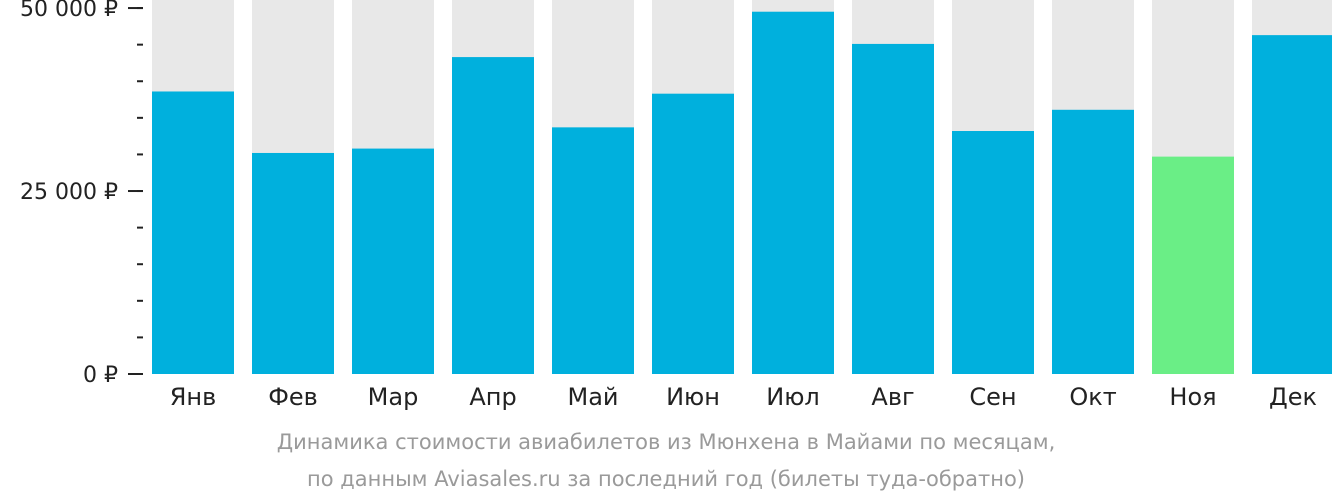 The image size is (1332, 502). What do you see at coordinates (492, 397) in the screenshot?
I see `x-tick-label: Апр` at bounding box center [492, 397].